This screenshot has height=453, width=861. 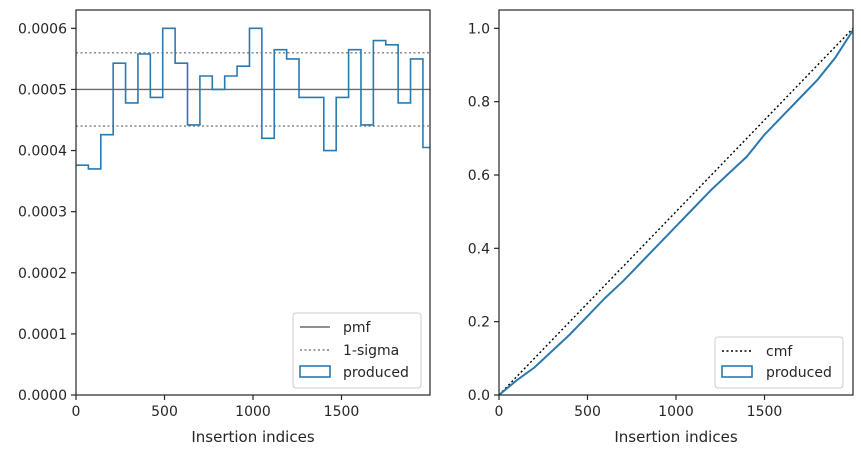 I want to click on cmf-y-tick-label: 0.2, so click(x=479, y=323).